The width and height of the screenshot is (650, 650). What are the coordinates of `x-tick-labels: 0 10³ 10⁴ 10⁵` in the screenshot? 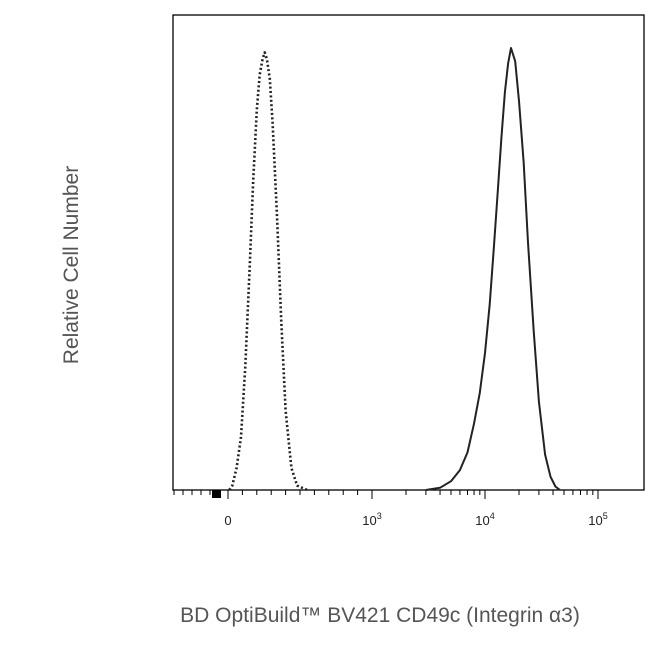 It's located at (415, 519).